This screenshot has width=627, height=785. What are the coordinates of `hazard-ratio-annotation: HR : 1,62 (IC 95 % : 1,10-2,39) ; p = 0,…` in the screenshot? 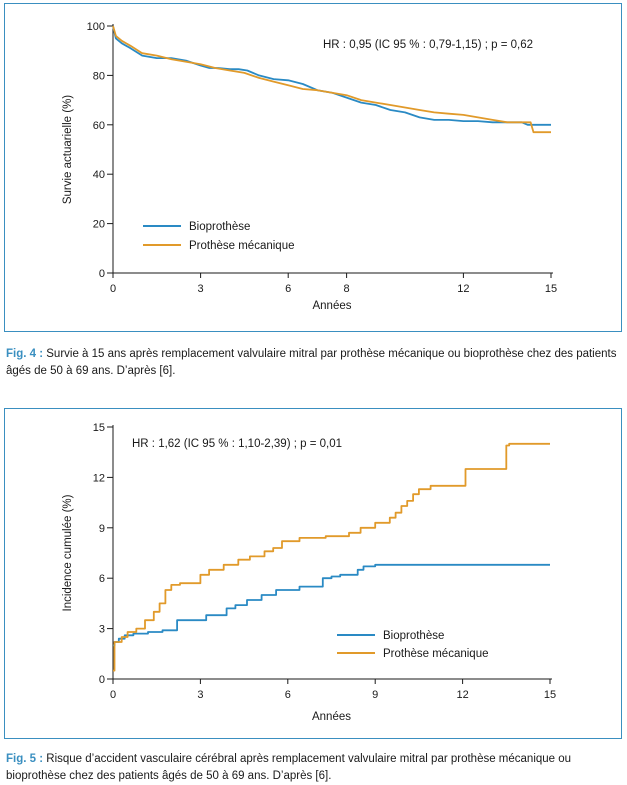 It's located at (237, 444).